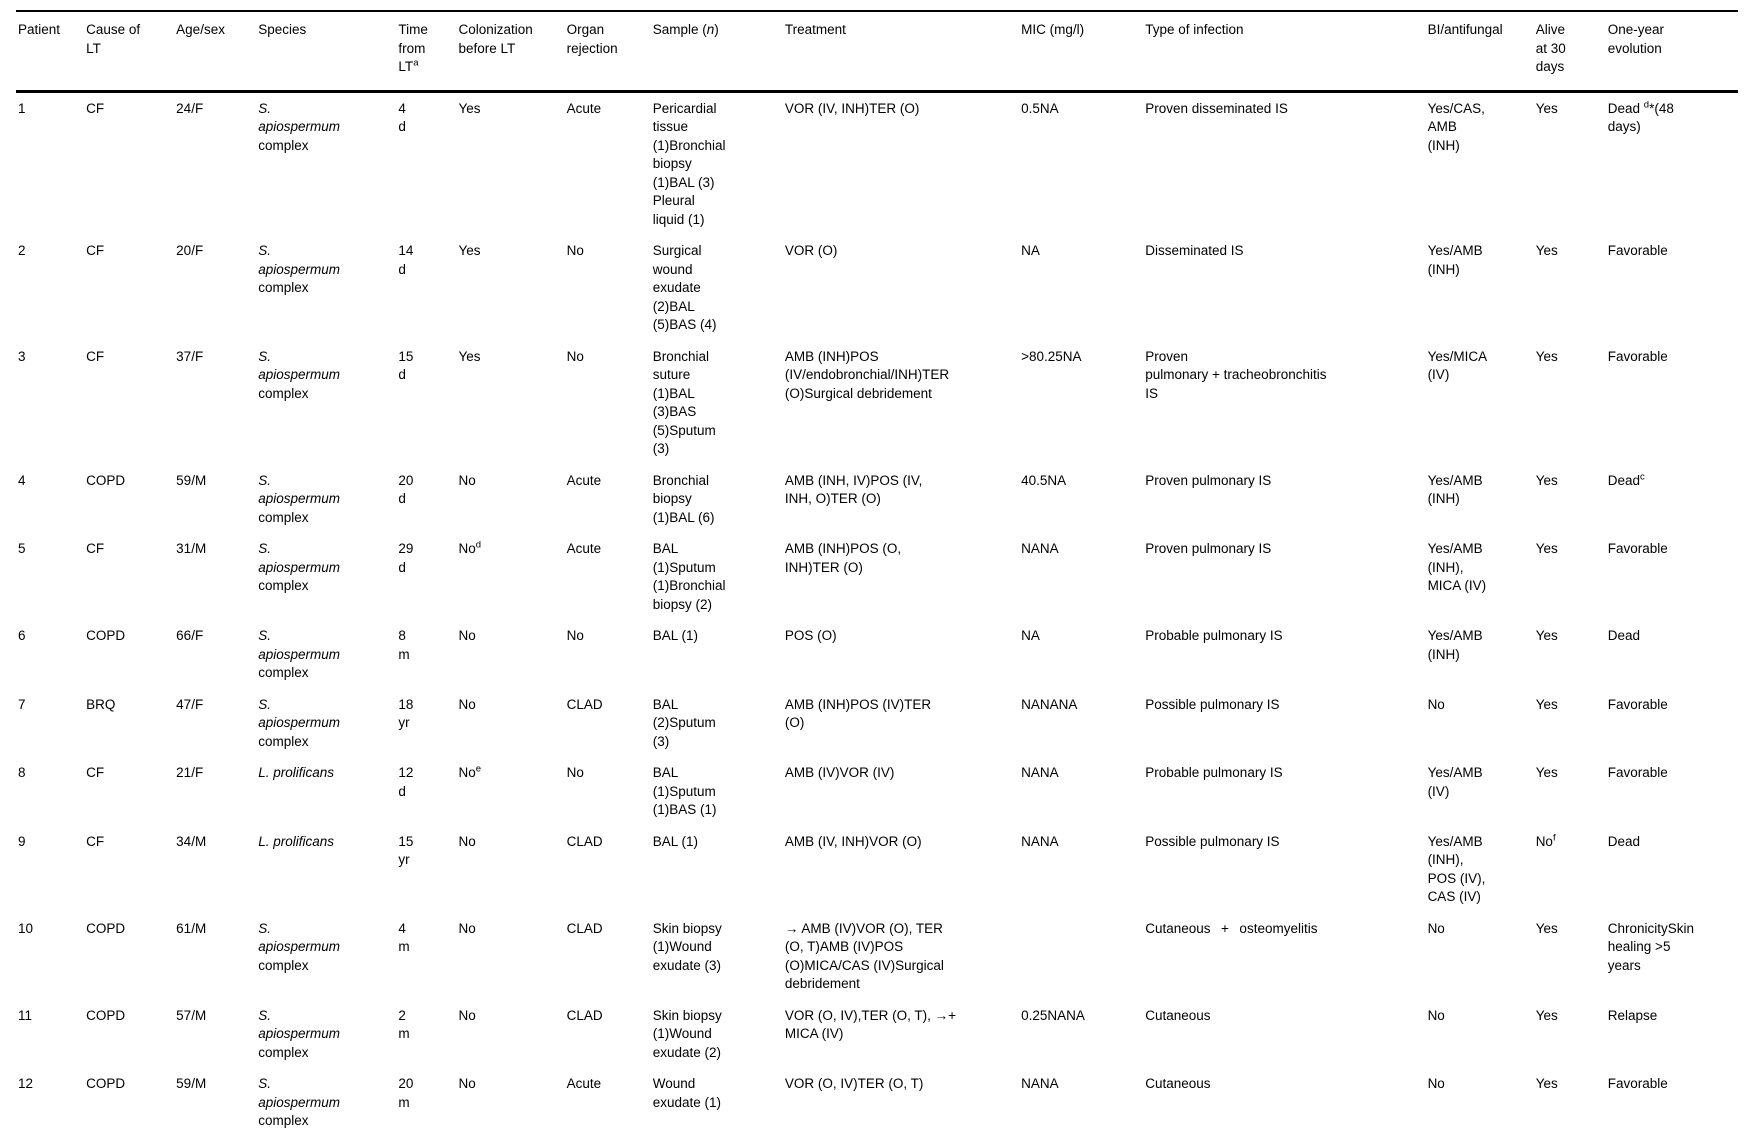 The image size is (1761, 1136). What do you see at coordinates (22, 108) in the screenshot?
I see `cell-patient: 1` at bounding box center [22, 108].